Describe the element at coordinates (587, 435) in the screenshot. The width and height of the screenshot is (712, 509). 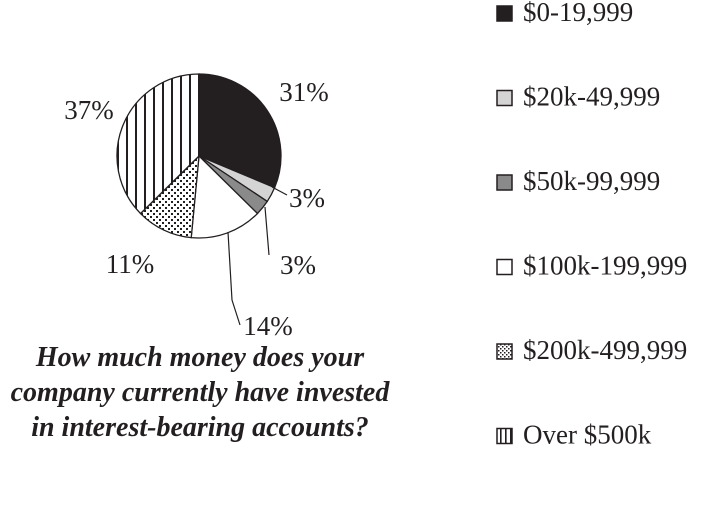
I see `legend-label-over-500k: Over $500k` at that location.